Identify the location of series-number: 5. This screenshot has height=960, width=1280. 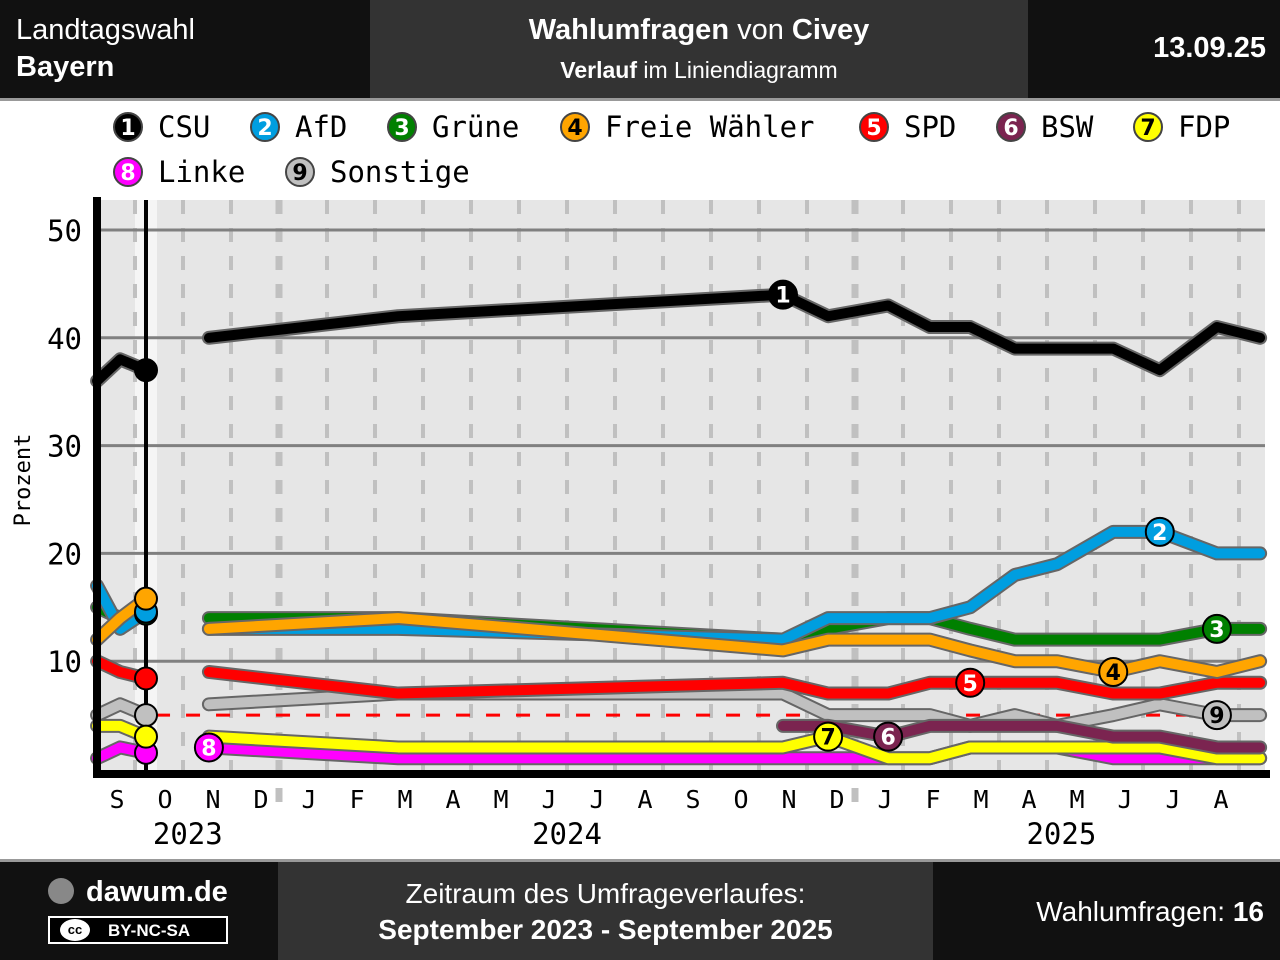
(970, 684).